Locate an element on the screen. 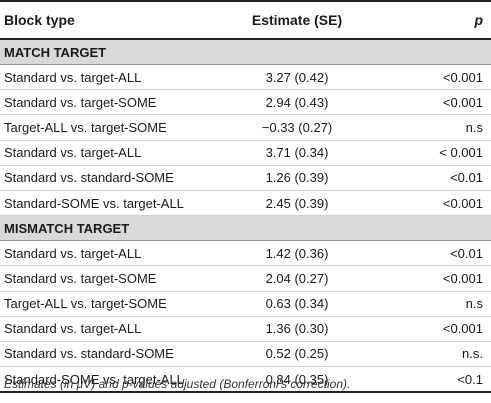 The height and width of the screenshot is (403, 491). estimate-cell: 0.63 (0.34) is located at coordinates (297, 304).